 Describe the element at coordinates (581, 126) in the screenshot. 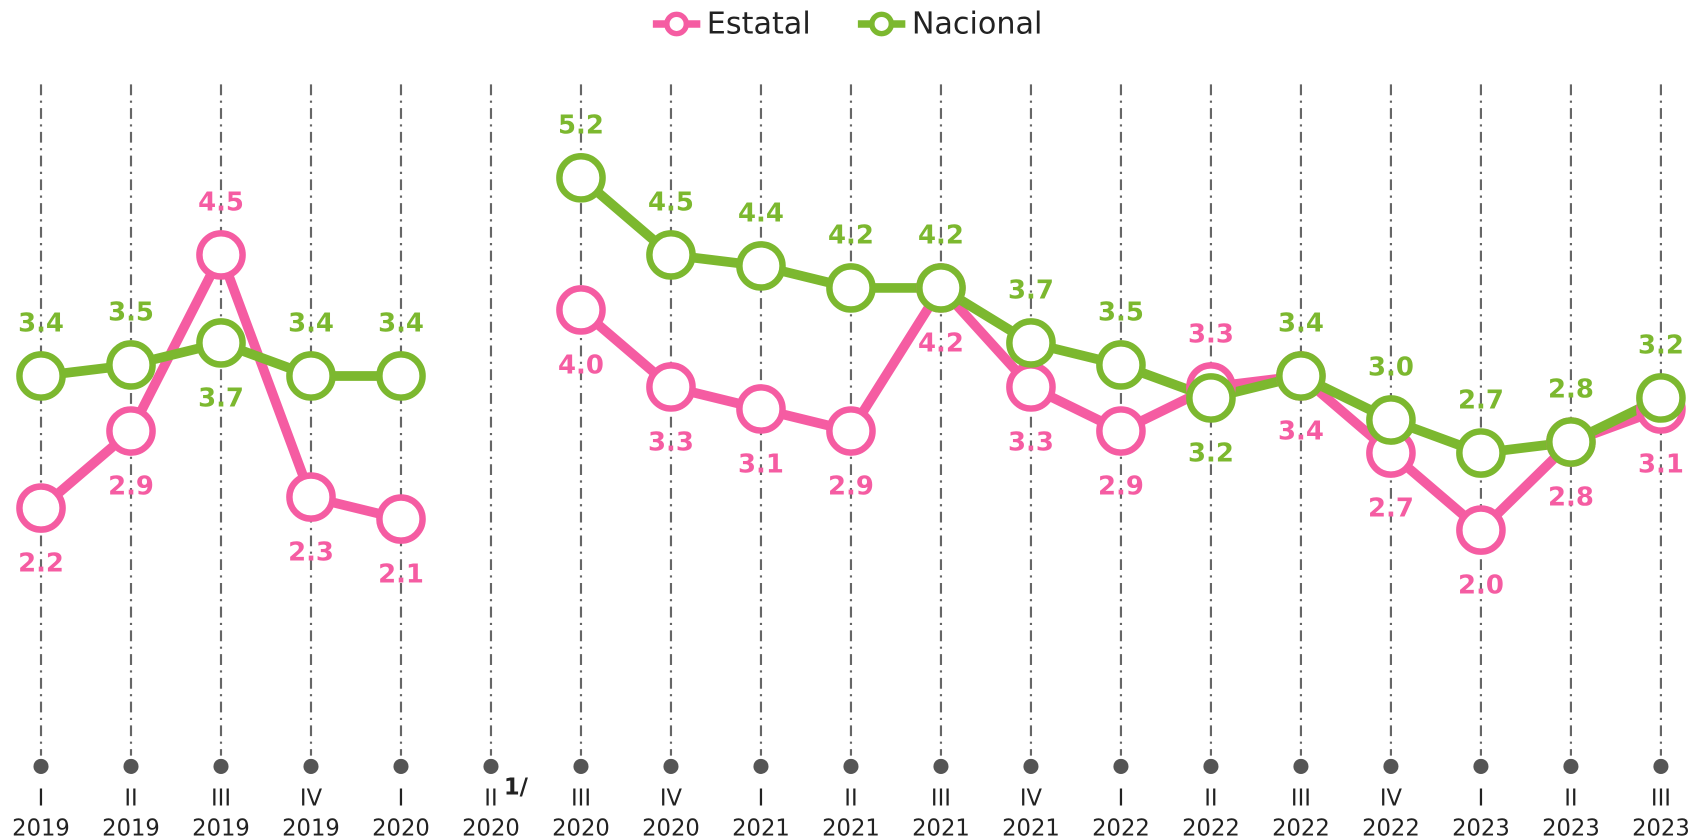

I see `data-label: 5.2` at that location.